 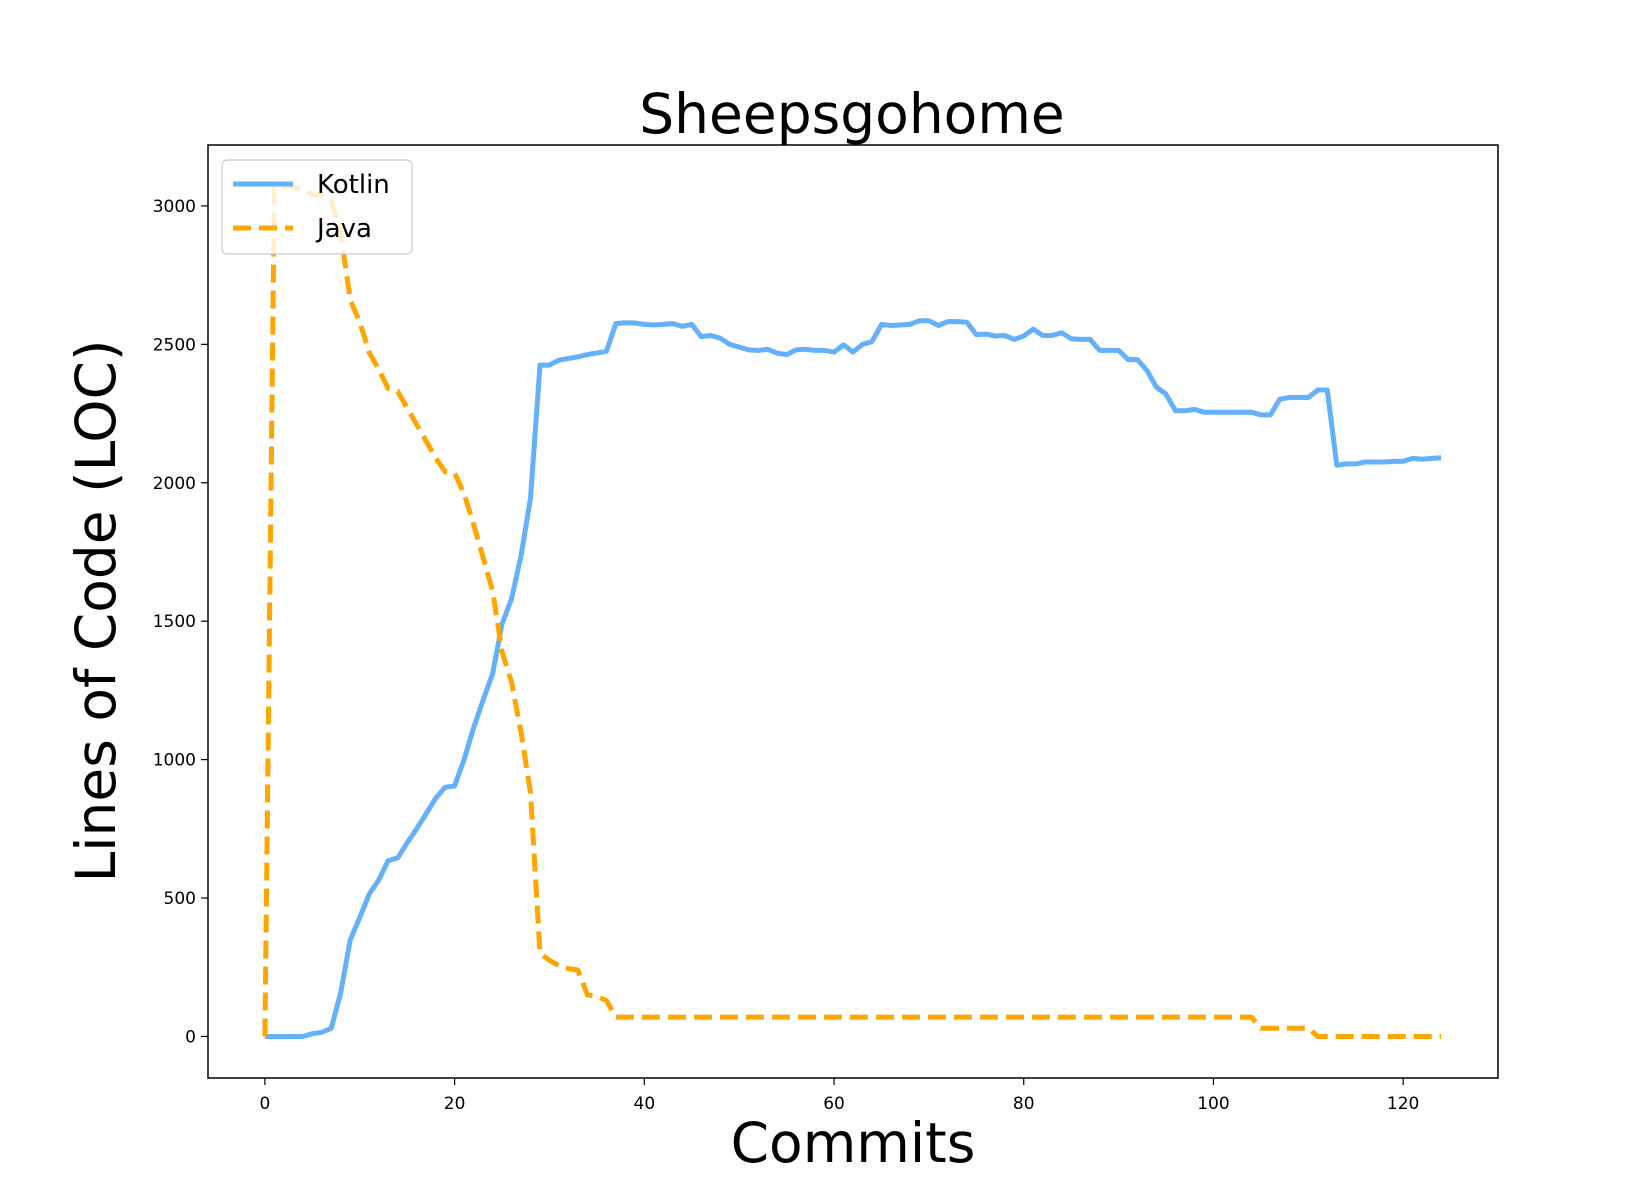 What do you see at coordinates (190, 1037) in the screenshot?
I see `y-tick-label: 0` at bounding box center [190, 1037].